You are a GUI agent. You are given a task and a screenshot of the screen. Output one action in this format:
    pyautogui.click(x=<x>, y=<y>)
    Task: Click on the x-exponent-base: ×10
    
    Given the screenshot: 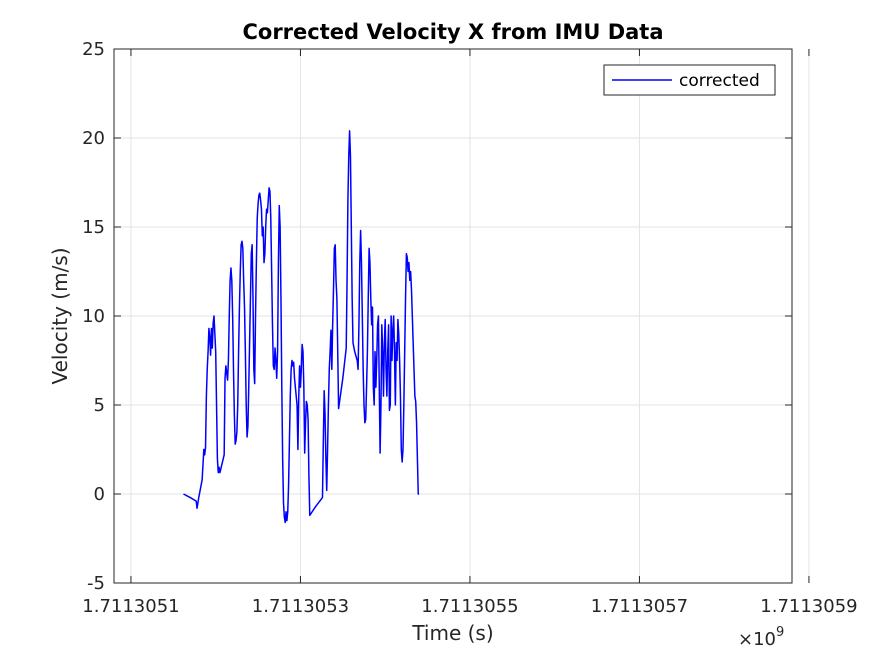 What is the action you would take?
    pyautogui.click(x=757, y=639)
    